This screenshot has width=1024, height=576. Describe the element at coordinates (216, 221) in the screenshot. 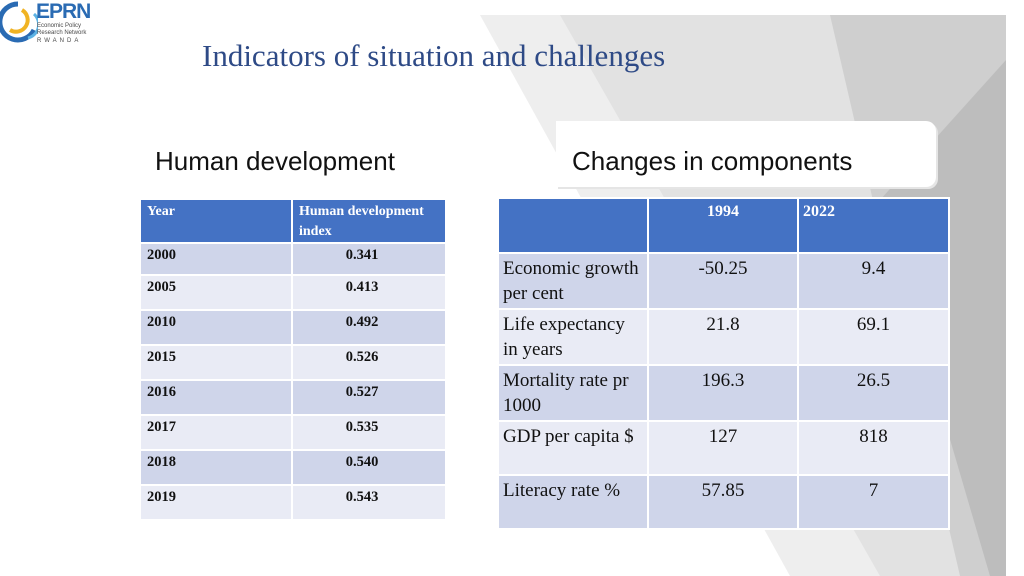

I see `column-header-year: Year` at that location.